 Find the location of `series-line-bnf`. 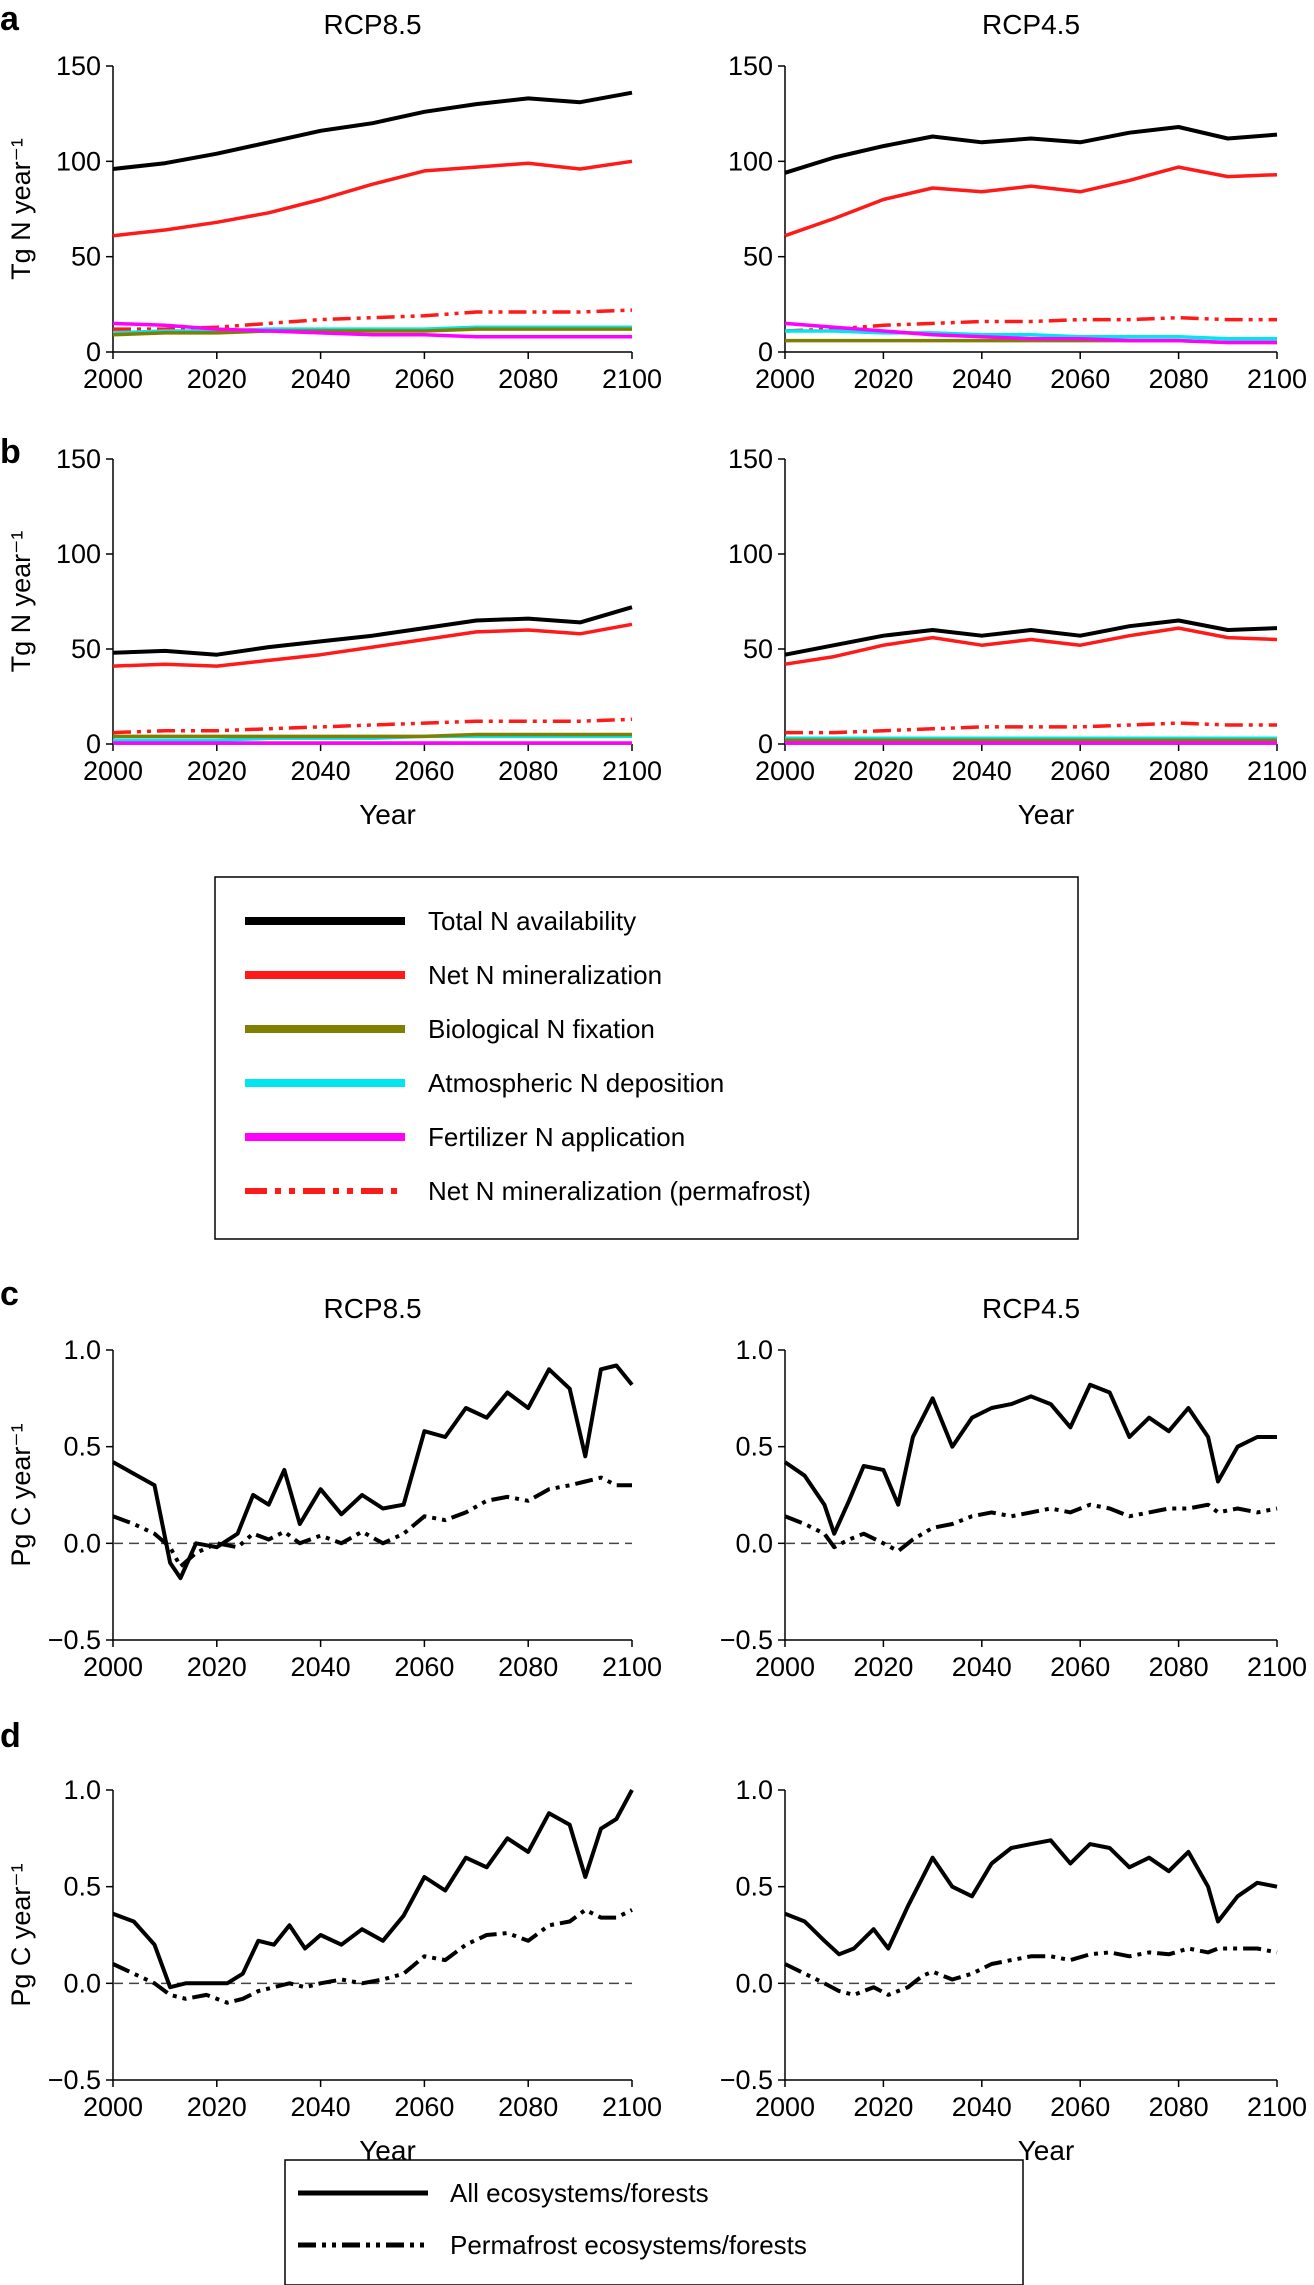

series-line-bnf is located at coordinates (372, 332).